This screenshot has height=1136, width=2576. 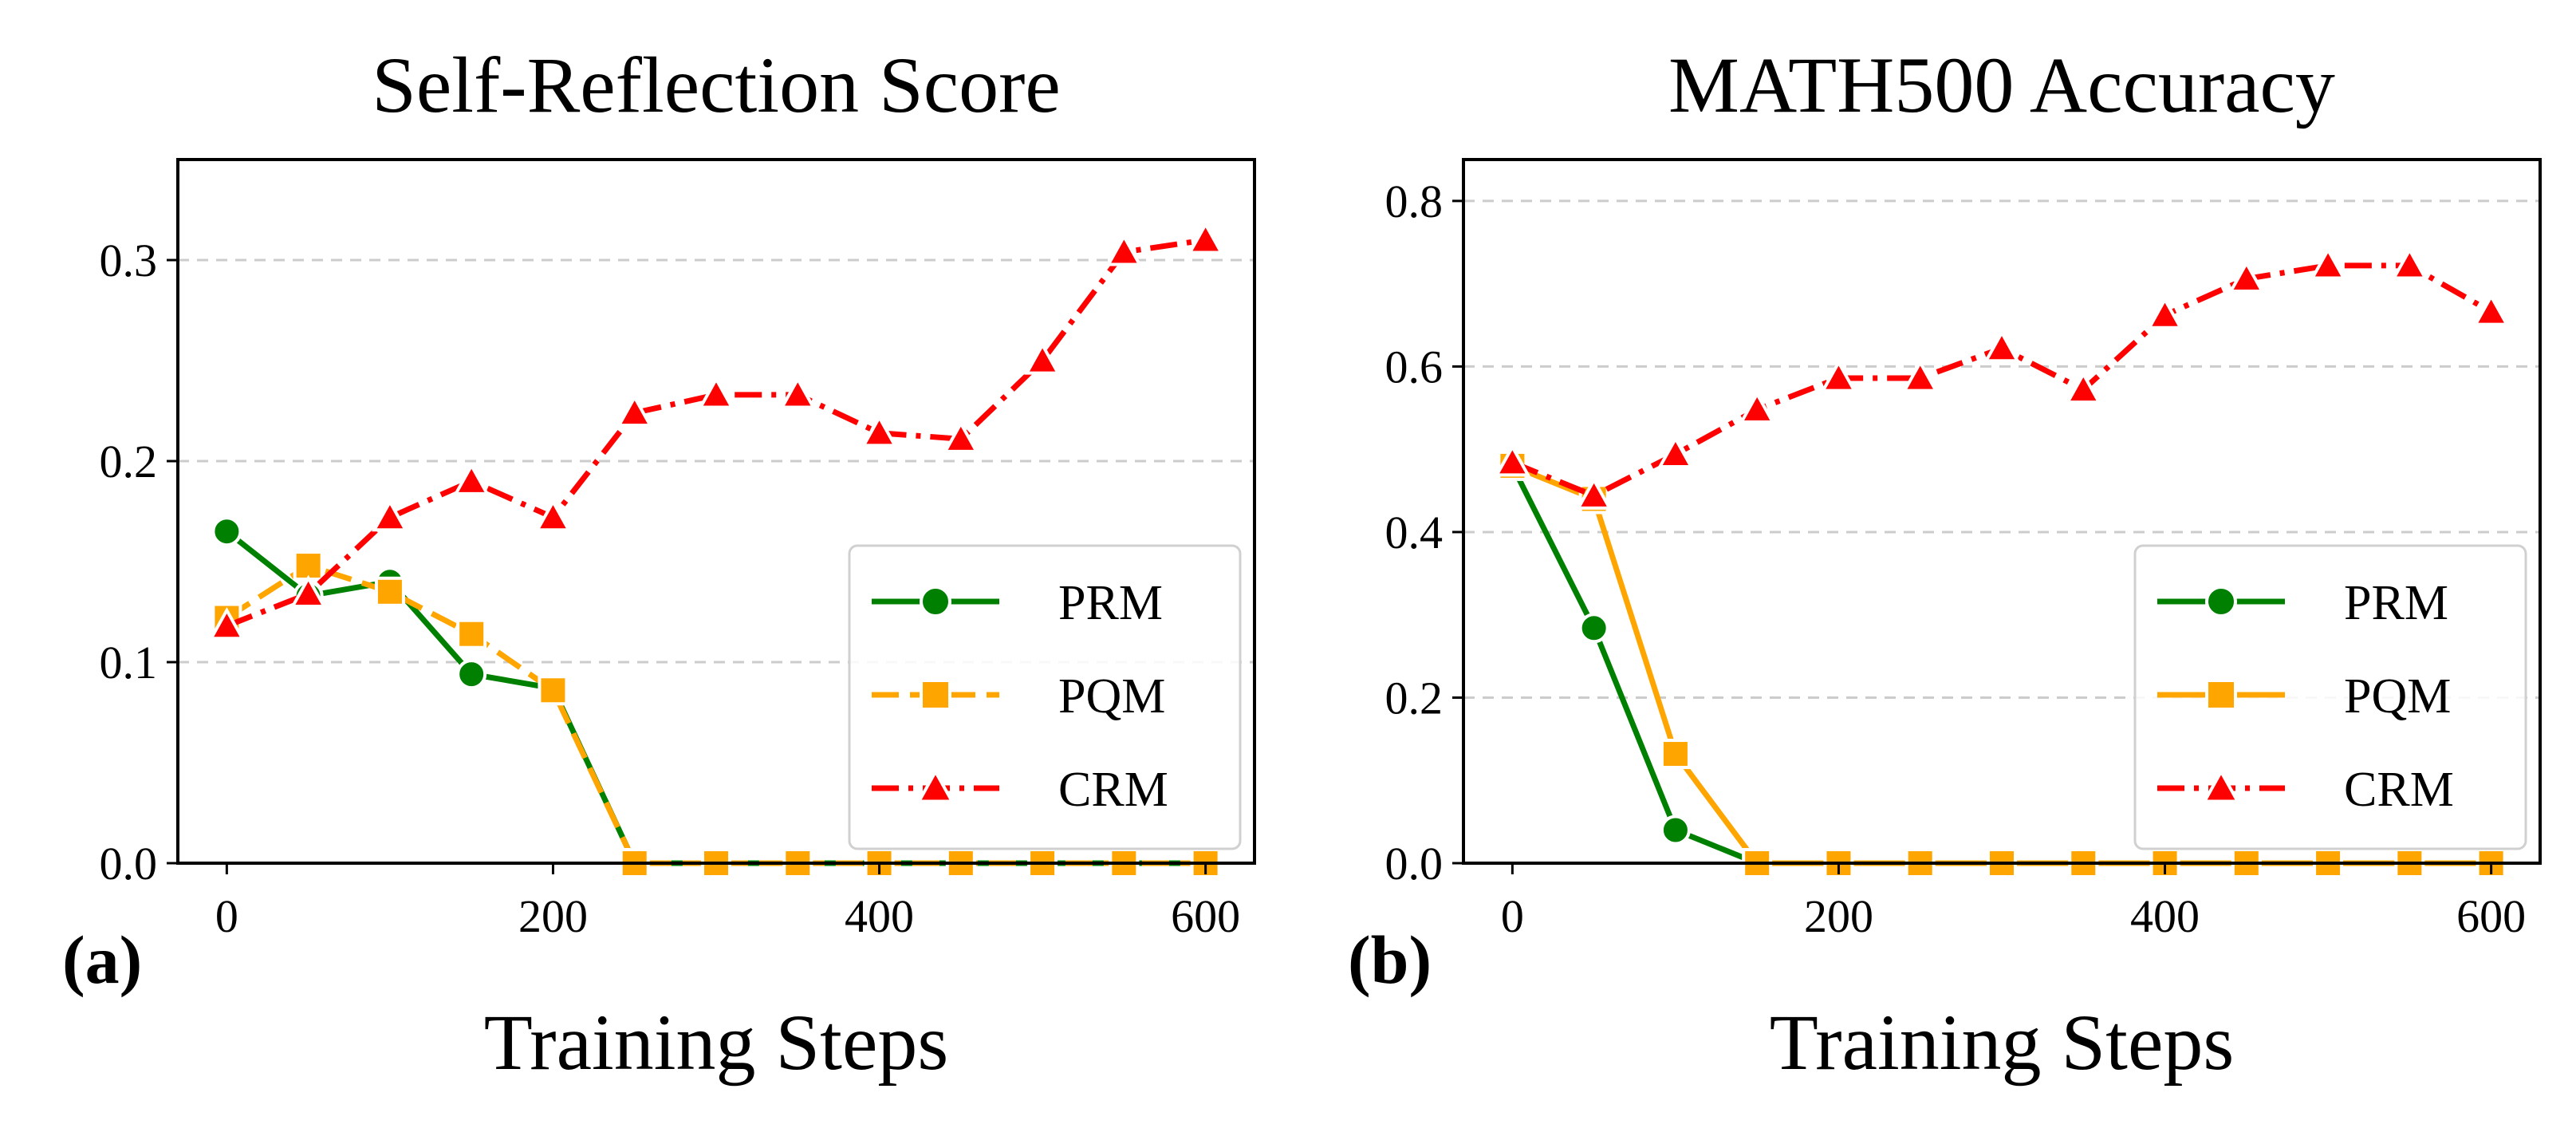 What do you see at coordinates (2221, 695) in the screenshot?
I see `panel-b-legend-pqm-marker` at bounding box center [2221, 695].